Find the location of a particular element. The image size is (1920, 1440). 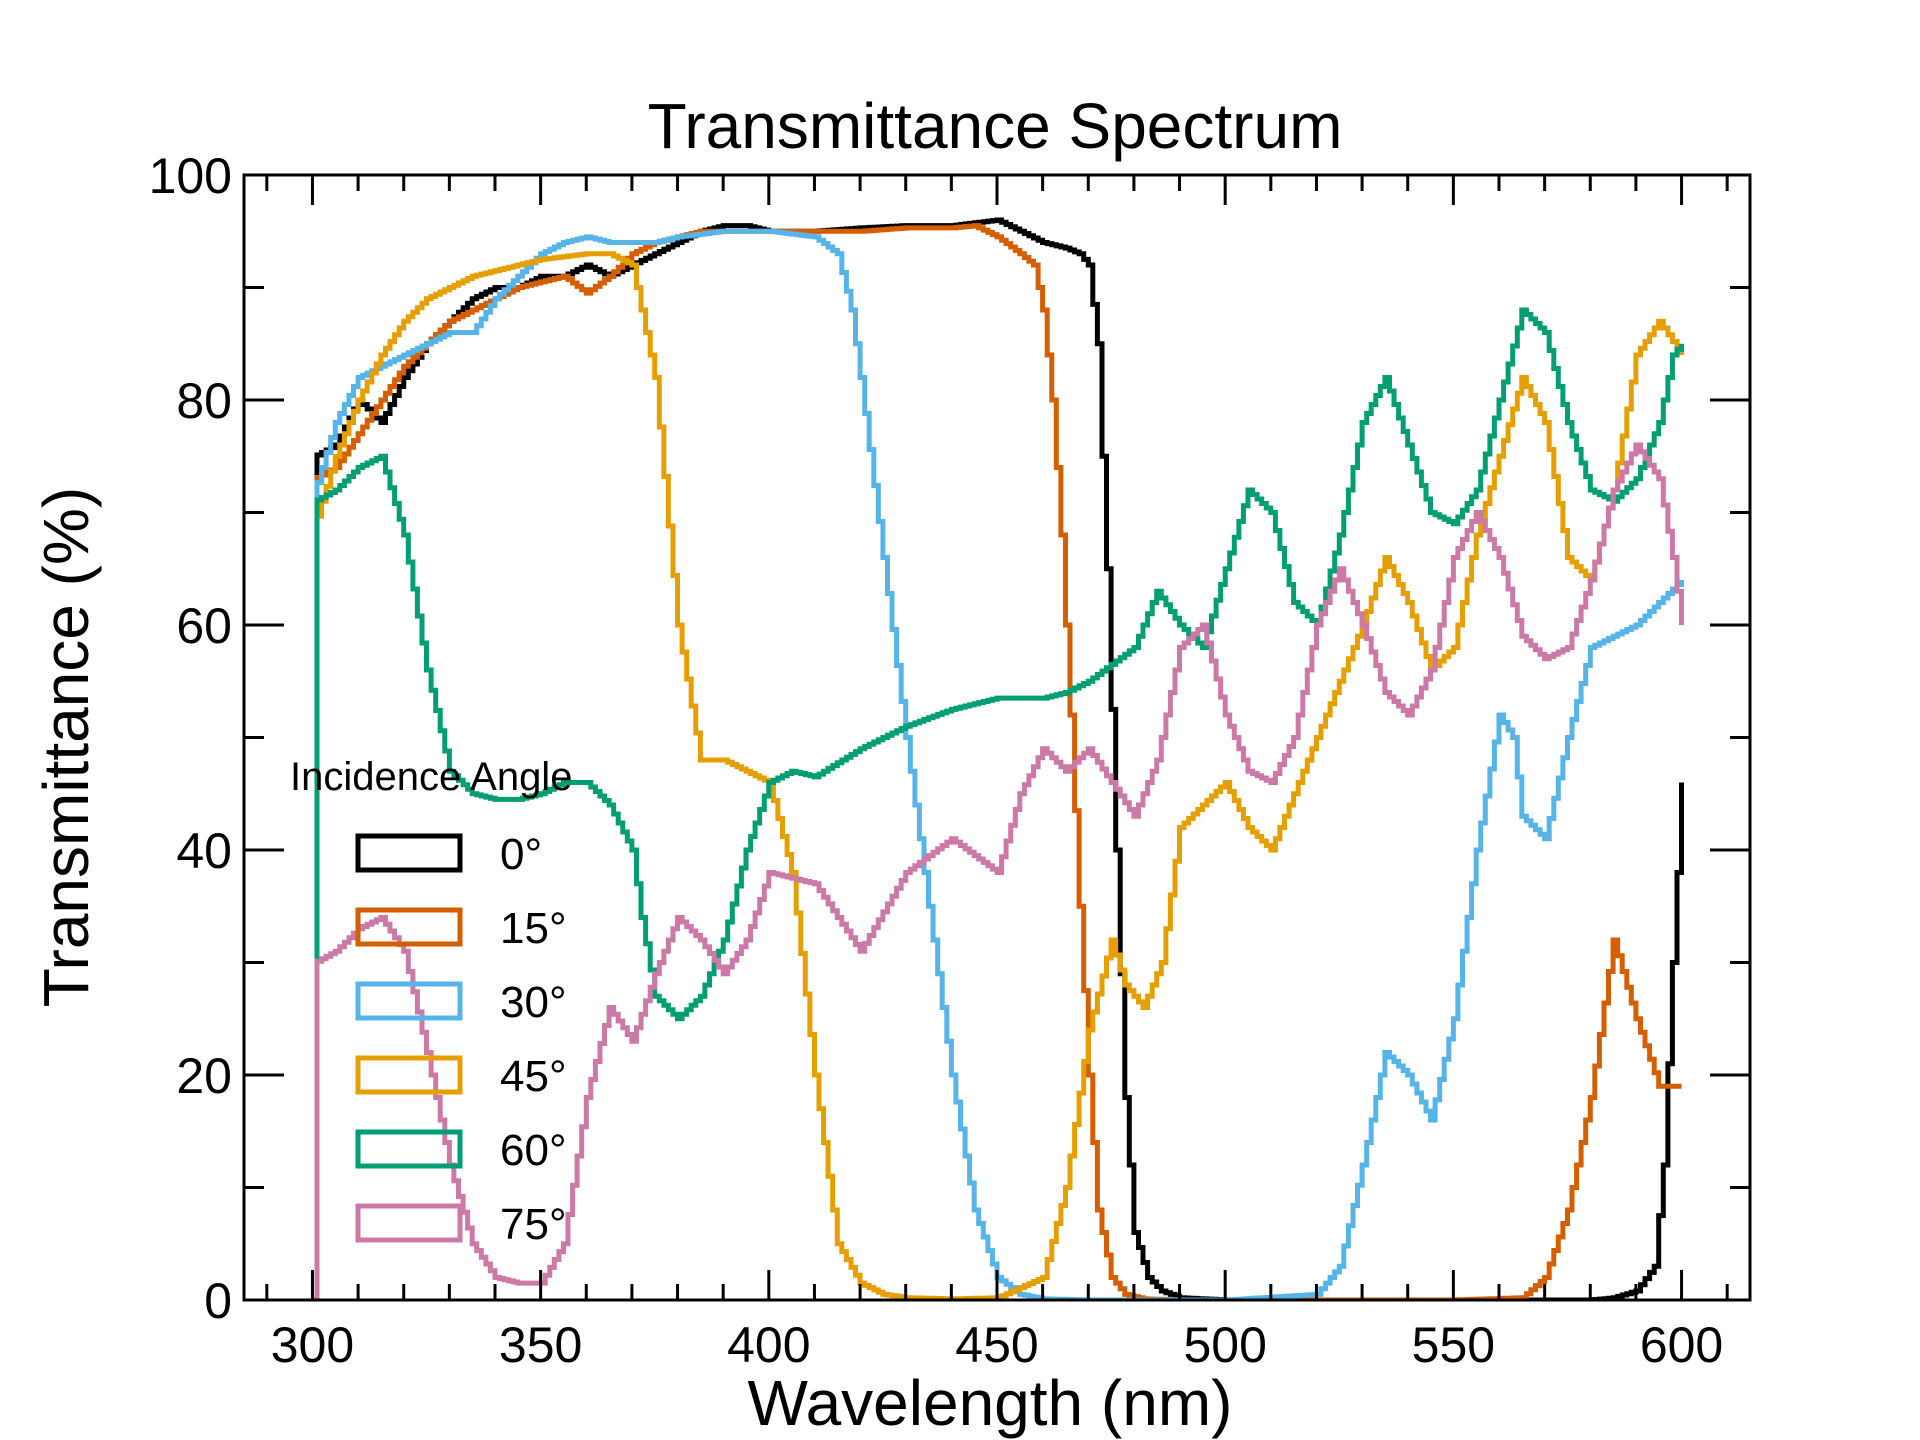

x-tick-label: 300 is located at coordinates (312, 1345).